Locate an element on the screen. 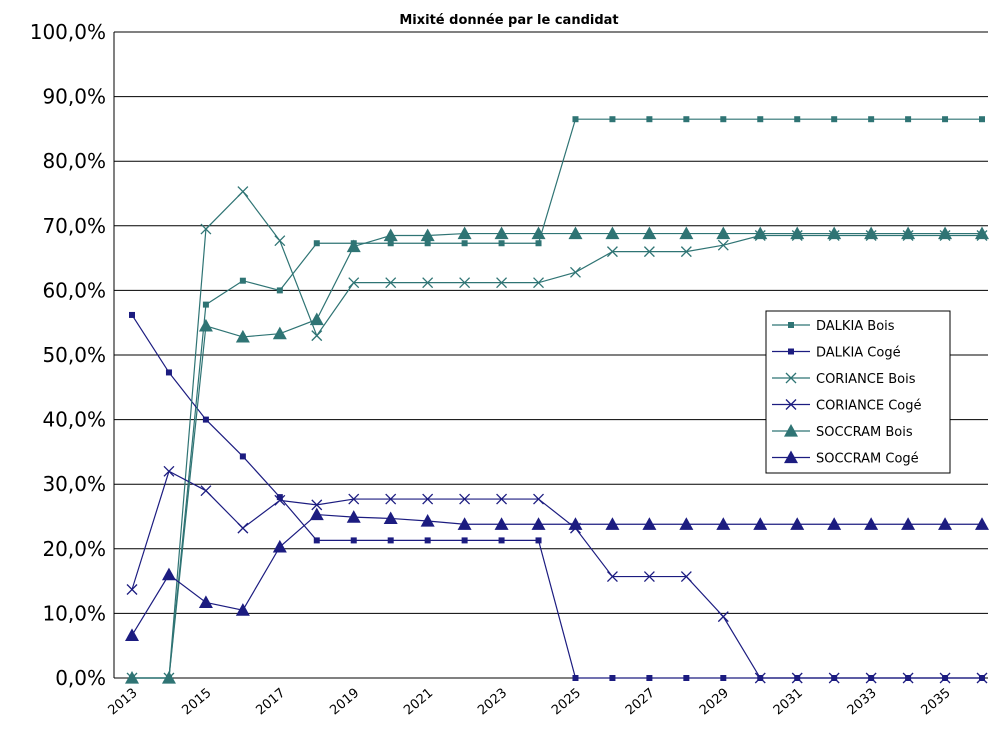 The image size is (991, 734). y-tick-label: 0,0% is located at coordinates (80, 678).